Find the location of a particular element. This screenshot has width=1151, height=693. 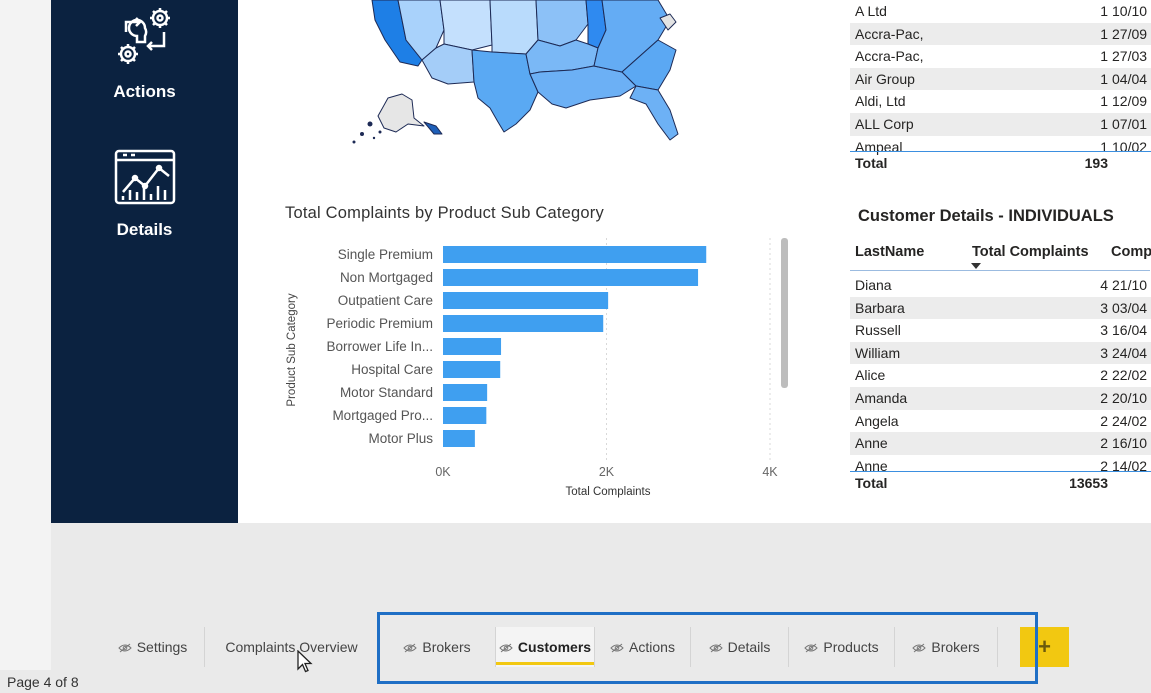

page-tab-label: Settings is located at coordinates (162, 647).